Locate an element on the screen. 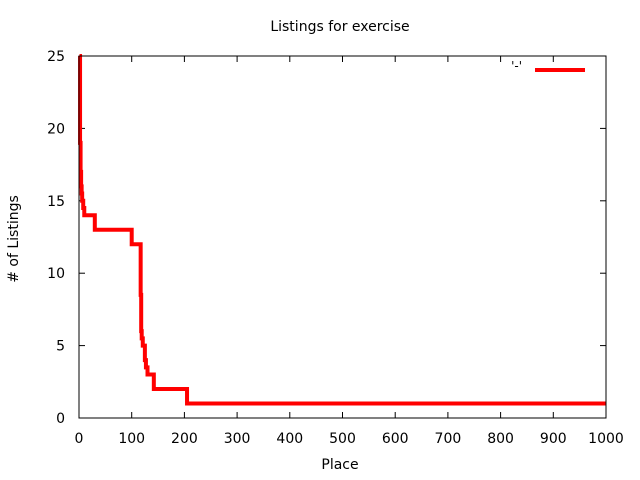 Image resolution: width=640 pixels, height=480 pixels. y-tick-label: 20 is located at coordinates (56, 129).